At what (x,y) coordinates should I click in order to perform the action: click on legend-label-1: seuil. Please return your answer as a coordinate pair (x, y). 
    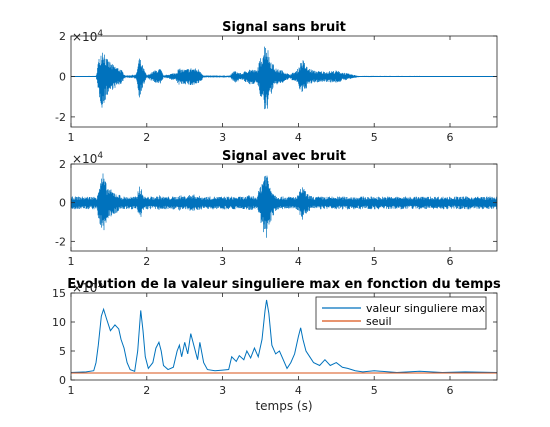
    Looking at the image, I should click on (379, 321).